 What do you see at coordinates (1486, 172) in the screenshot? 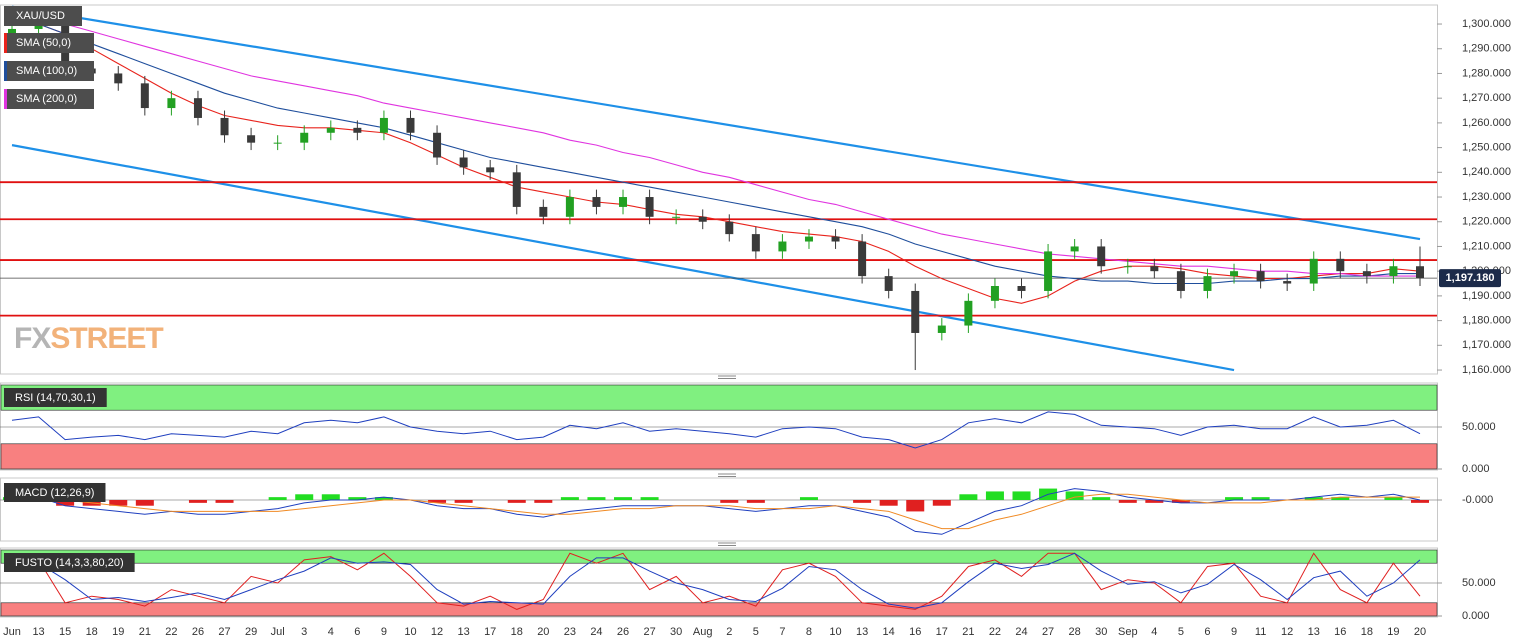
I see `y-tick-label: 1,240.000` at bounding box center [1486, 172].